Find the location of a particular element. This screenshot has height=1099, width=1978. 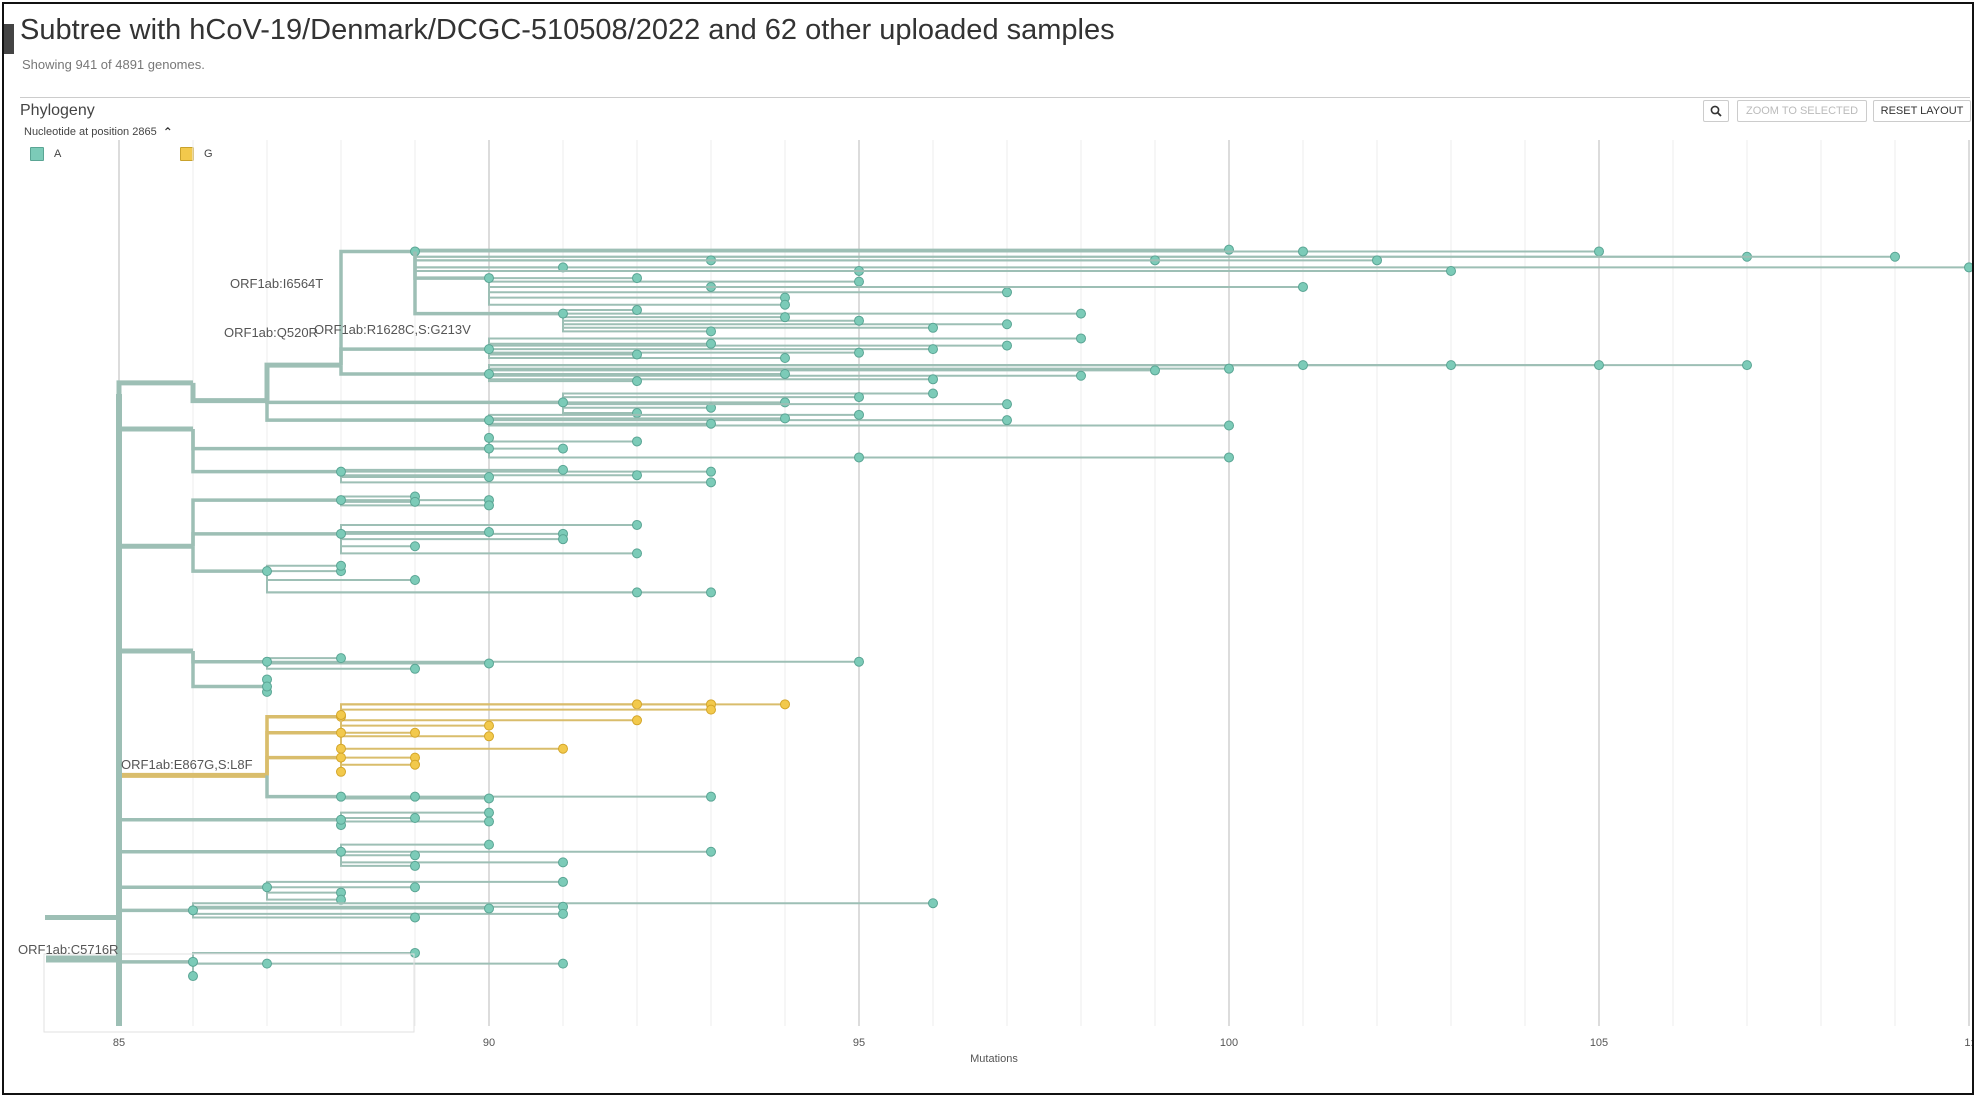

legend-swatch-a is located at coordinates (37, 154).